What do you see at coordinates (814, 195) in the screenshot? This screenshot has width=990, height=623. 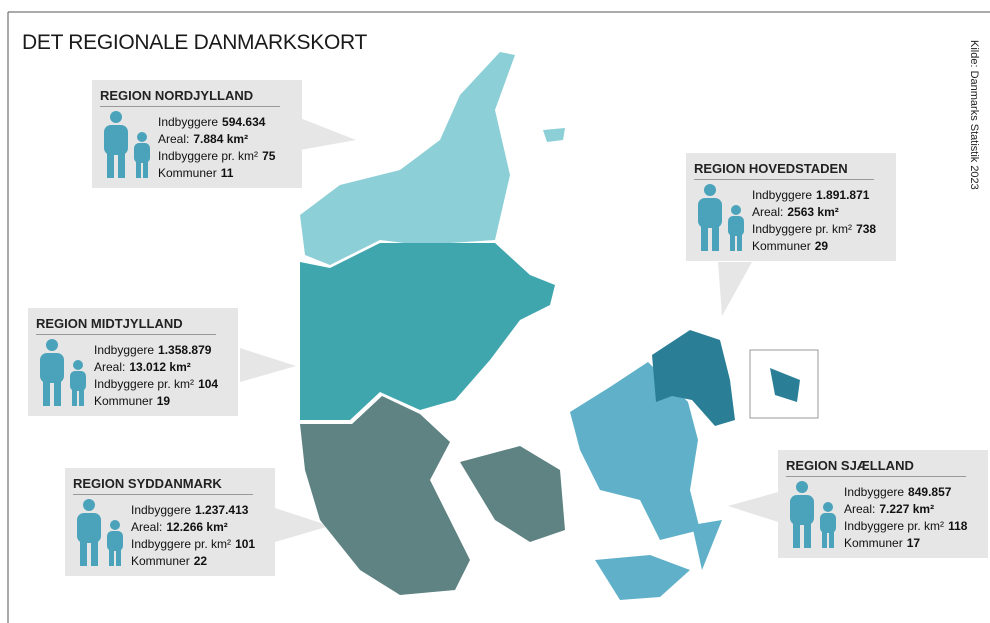 I see `stat-row: Indbyggere 1.891.871` at bounding box center [814, 195].